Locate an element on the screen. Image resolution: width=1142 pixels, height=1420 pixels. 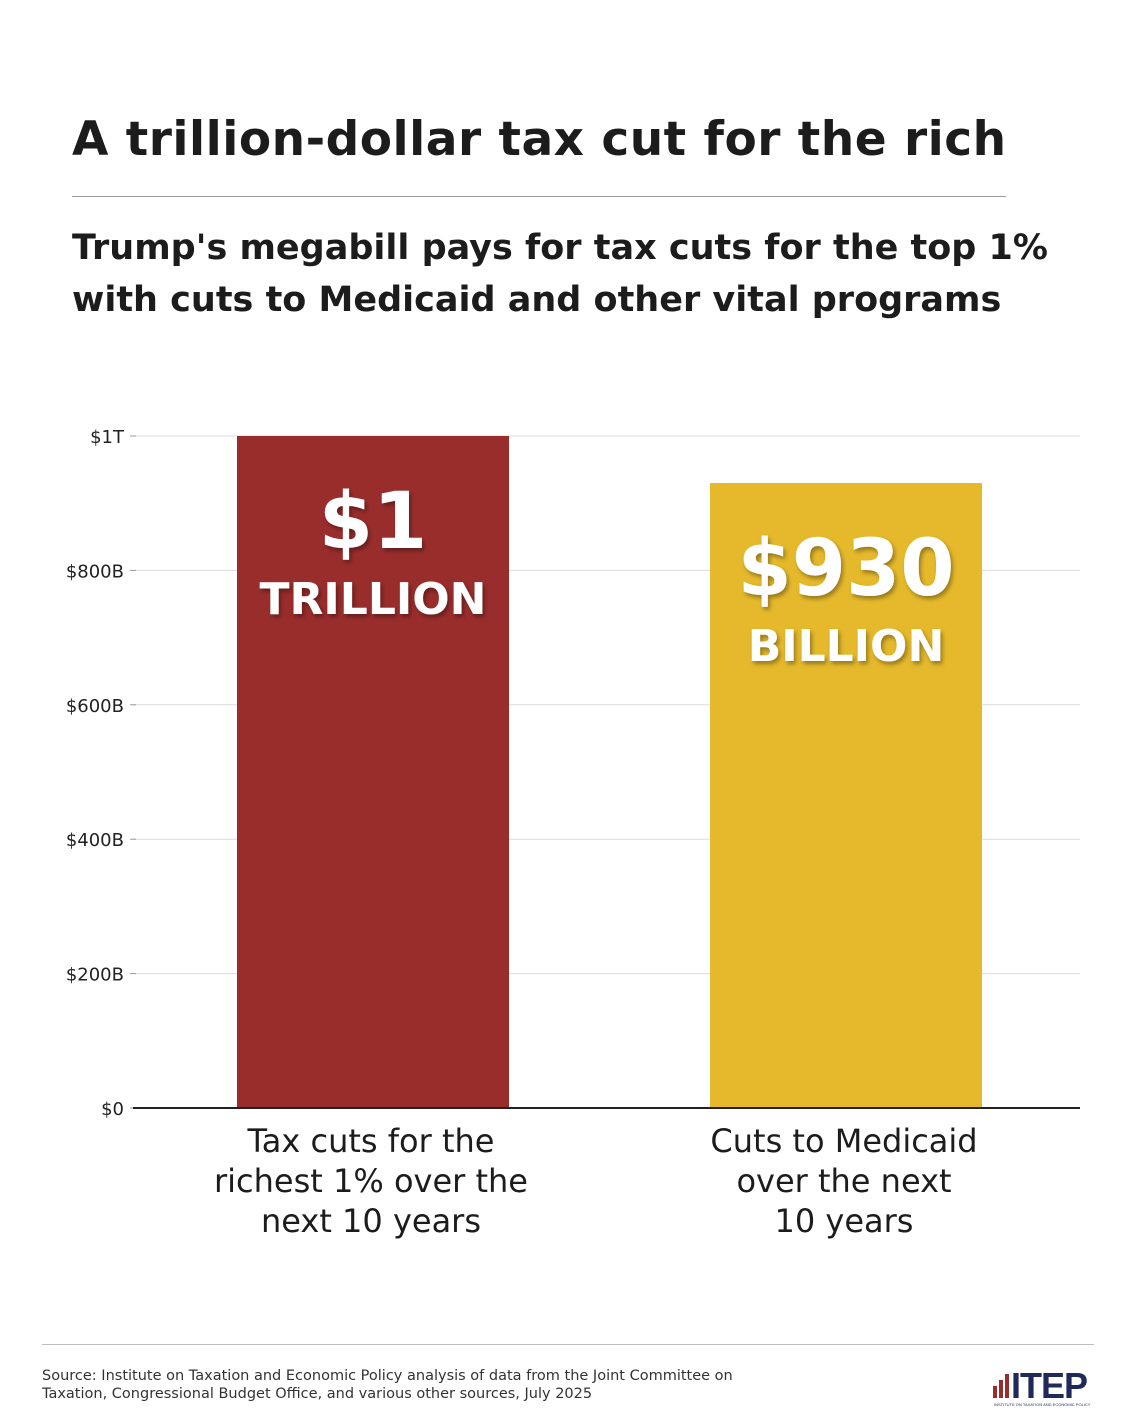
footer-divider is located at coordinates (568, 1344).